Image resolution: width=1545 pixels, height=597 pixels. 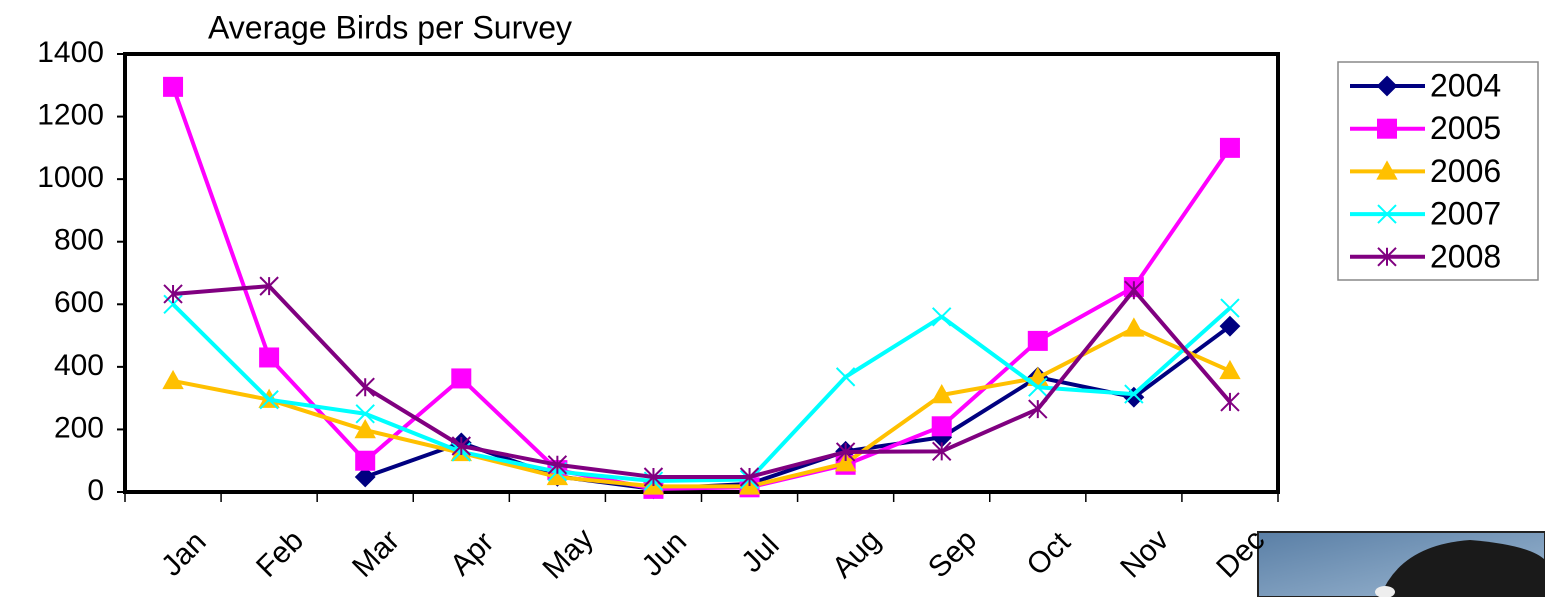 I want to click on y-tick-label: 1000, so click(x=70, y=177).